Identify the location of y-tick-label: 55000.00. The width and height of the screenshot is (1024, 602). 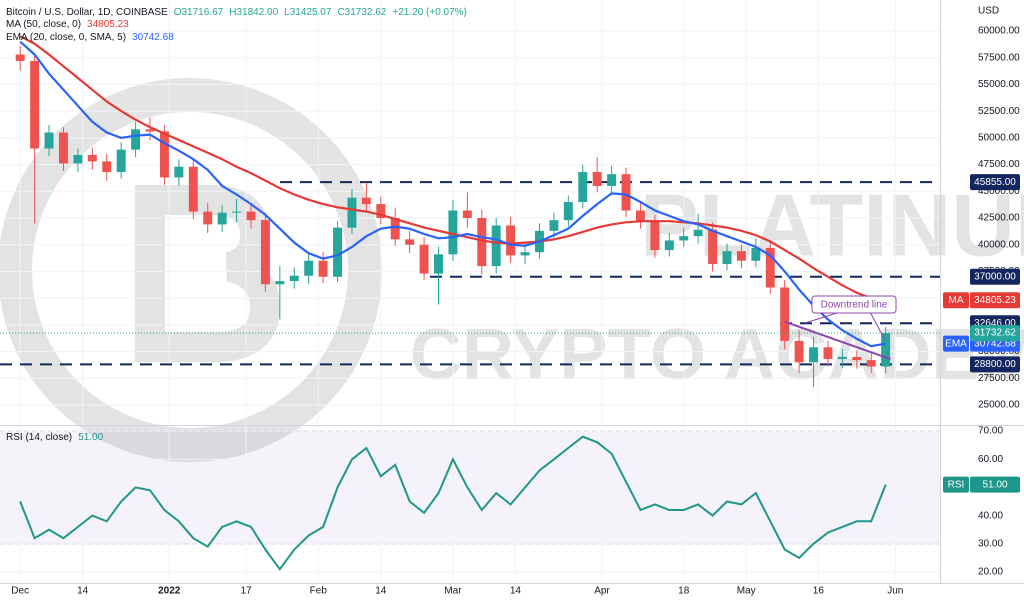
(999, 84).